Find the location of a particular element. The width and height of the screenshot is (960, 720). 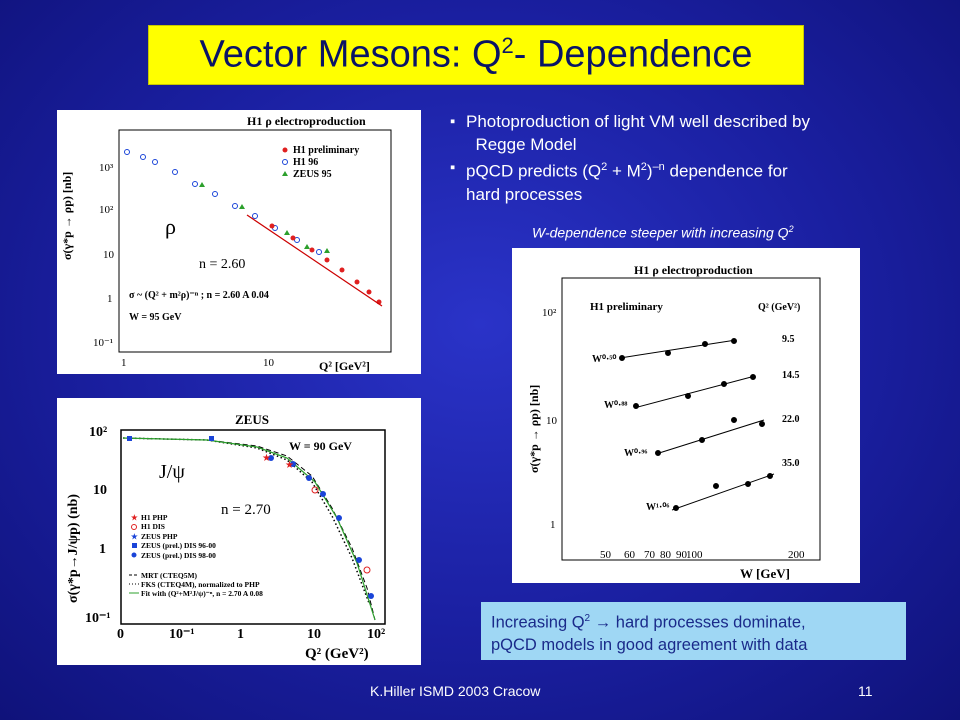

legend-item: ZEUS 95 is located at coordinates (312, 174).